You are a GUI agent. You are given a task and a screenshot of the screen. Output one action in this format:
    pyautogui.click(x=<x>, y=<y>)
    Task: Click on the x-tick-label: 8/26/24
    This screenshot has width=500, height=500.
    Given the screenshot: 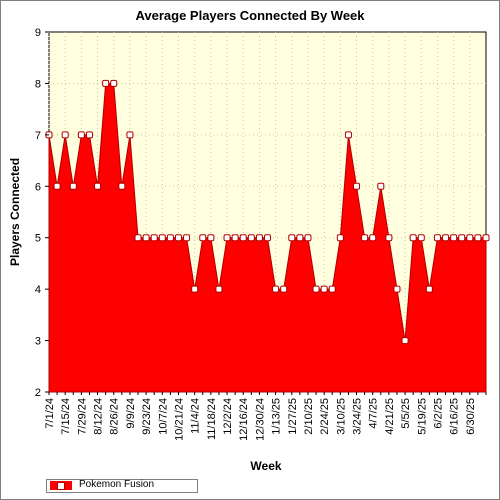 What is the action you would take?
    pyautogui.click(x=115, y=416)
    